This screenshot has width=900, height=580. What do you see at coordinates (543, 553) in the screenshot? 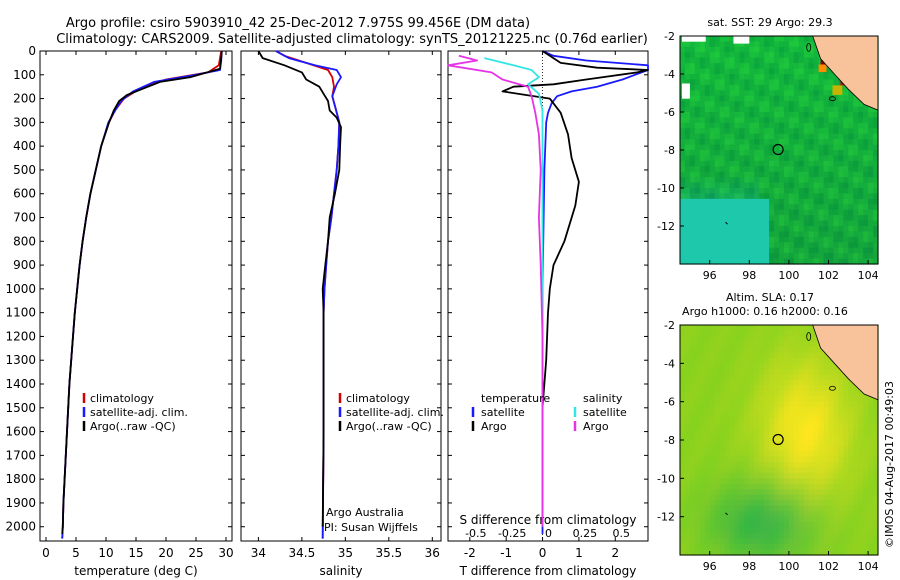
I see `x-tick-label: 0` at bounding box center [543, 553].